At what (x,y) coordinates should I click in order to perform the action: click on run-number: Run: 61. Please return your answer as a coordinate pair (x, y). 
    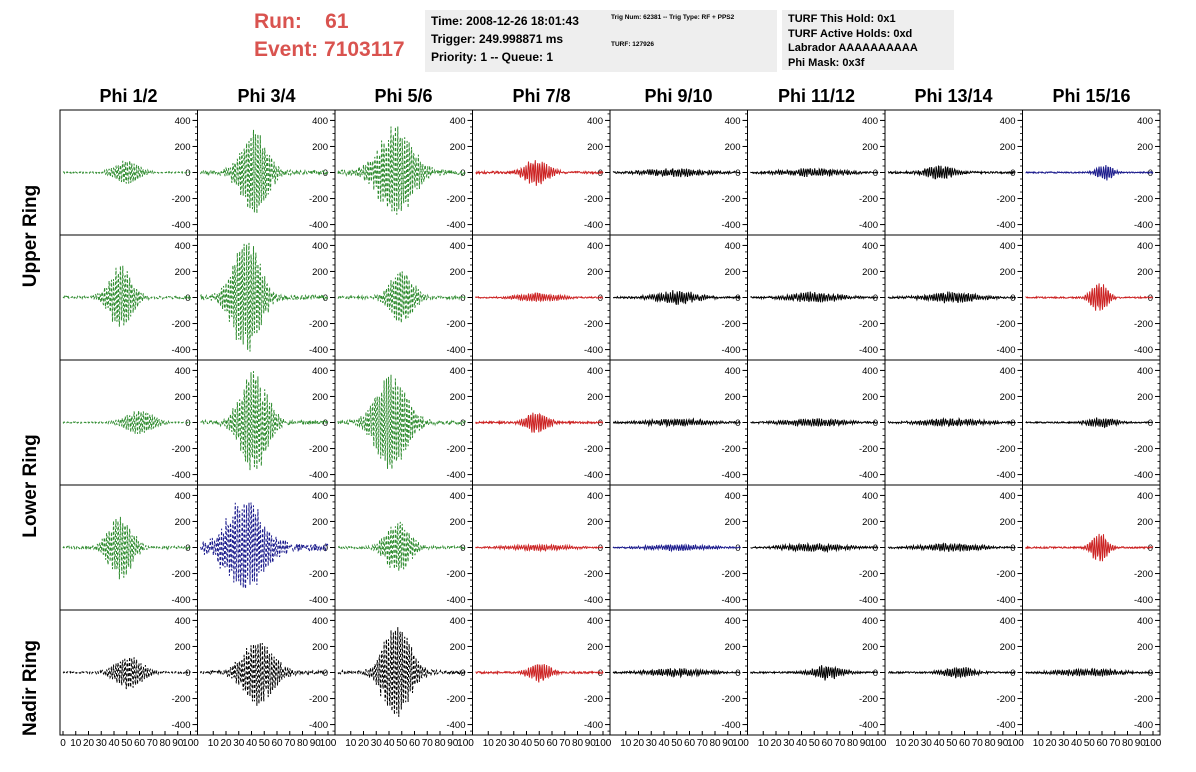
    Looking at the image, I should click on (301, 21).